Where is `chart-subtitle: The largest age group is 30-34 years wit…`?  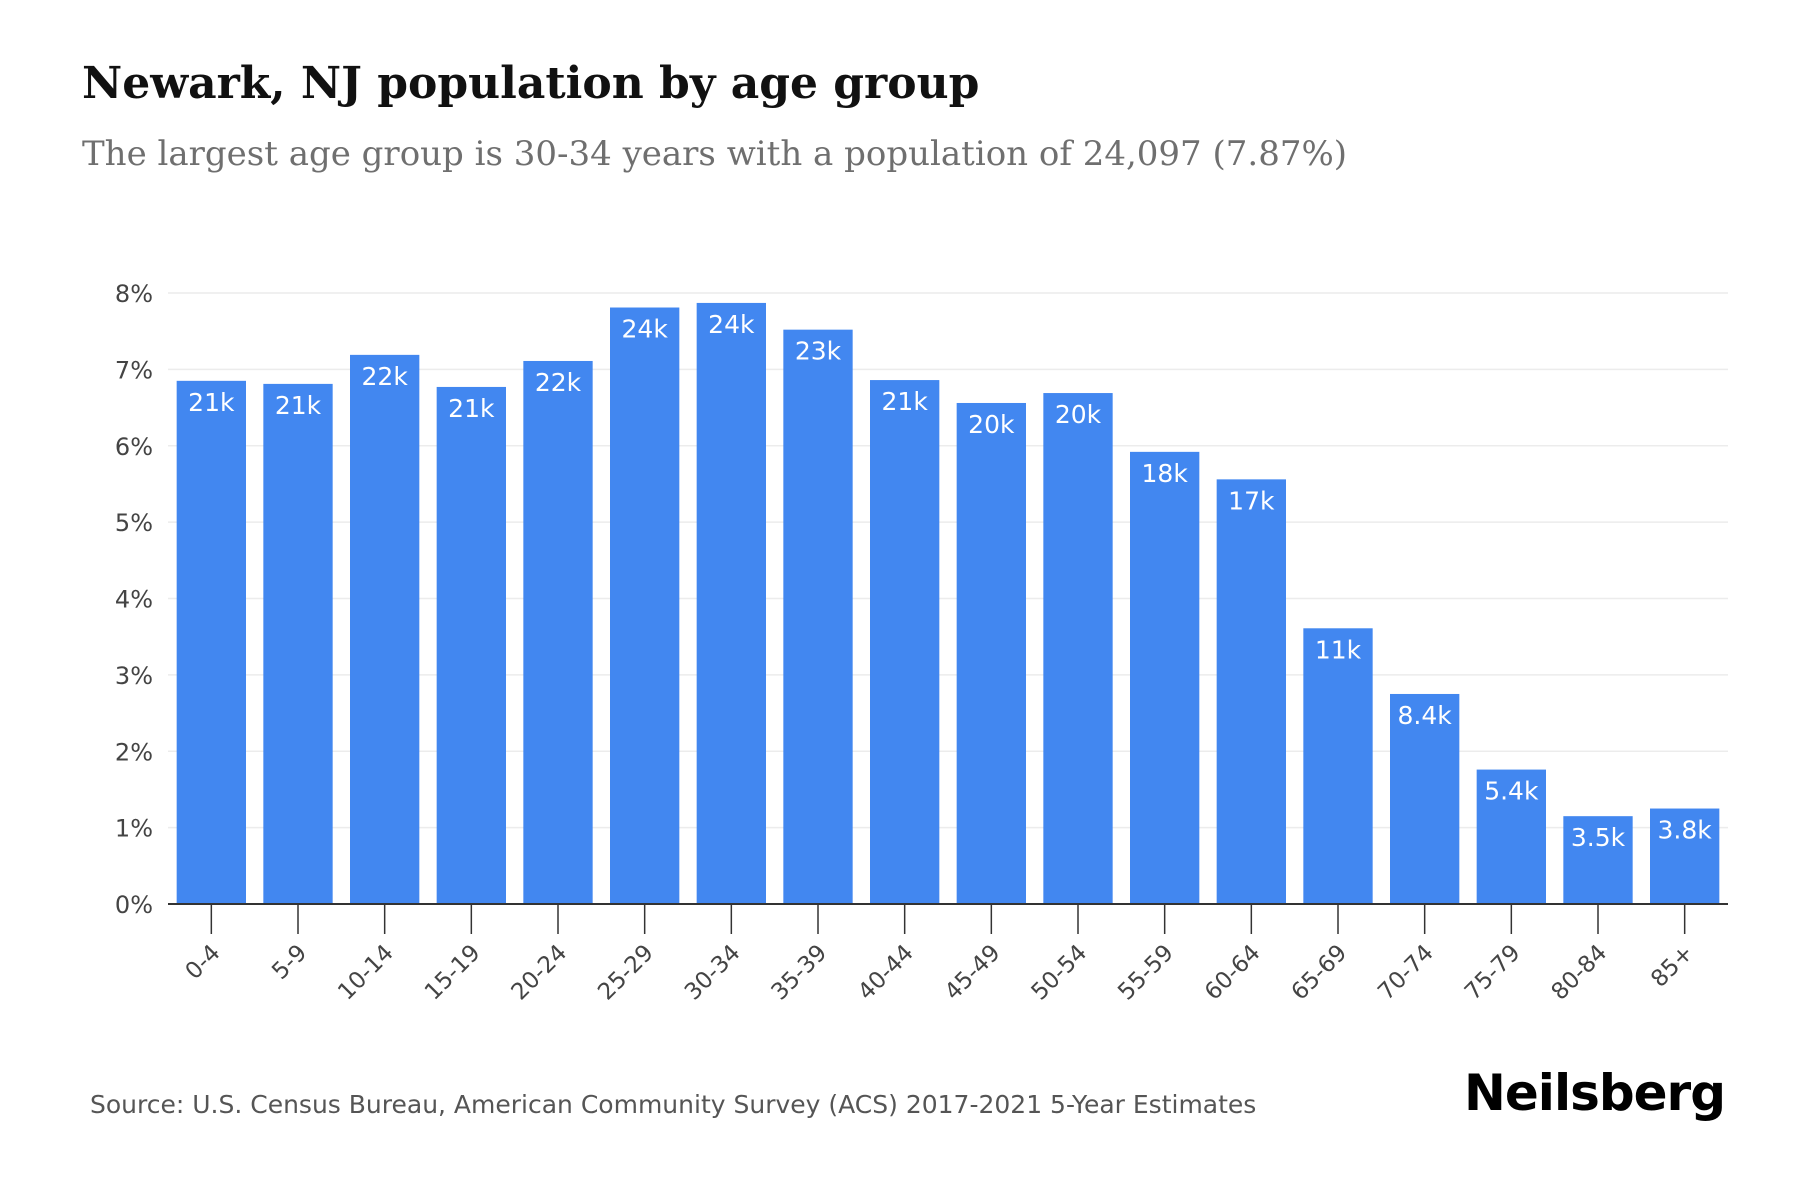 chart-subtitle: The largest age group is 30-34 years wit… is located at coordinates (715, 154).